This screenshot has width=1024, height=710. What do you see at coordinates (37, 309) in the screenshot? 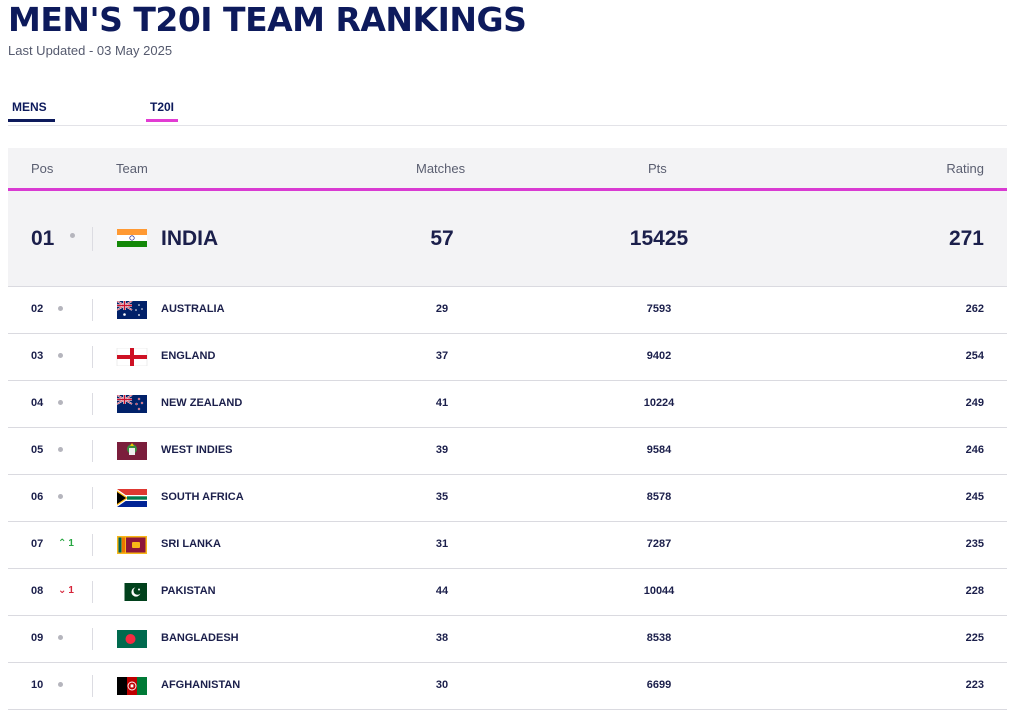
I see `position: 02` at bounding box center [37, 309].